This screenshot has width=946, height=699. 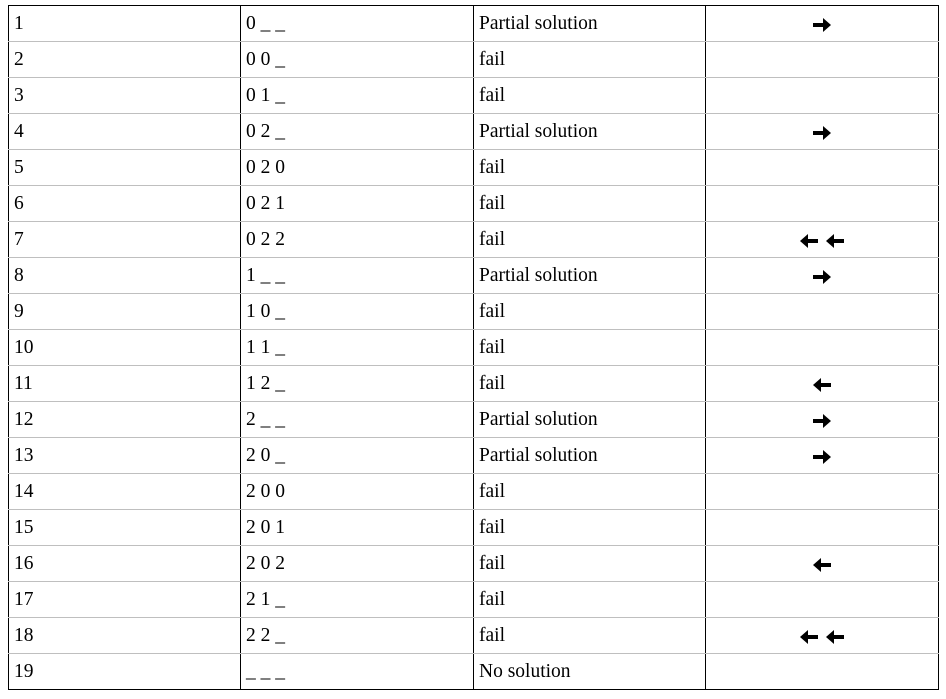 I want to click on assignment-cell: 1 1 _, so click(x=357, y=347).